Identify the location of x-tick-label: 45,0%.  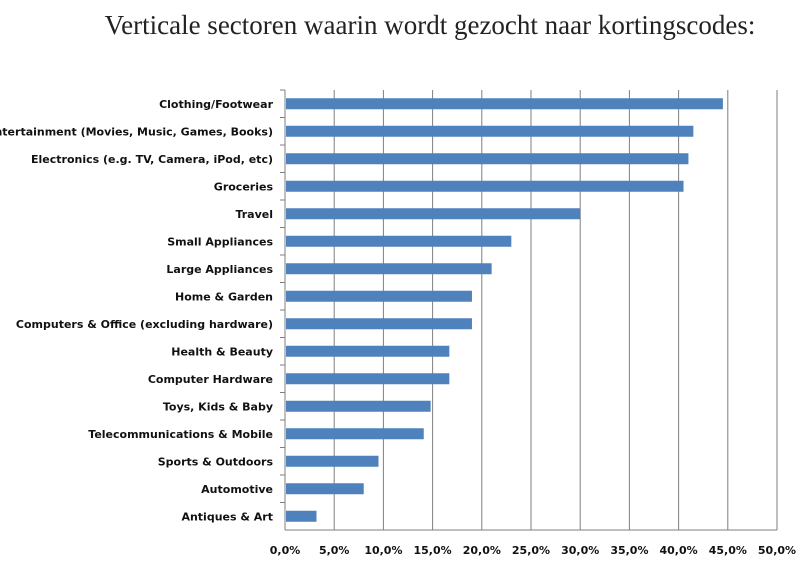
(728, 550).